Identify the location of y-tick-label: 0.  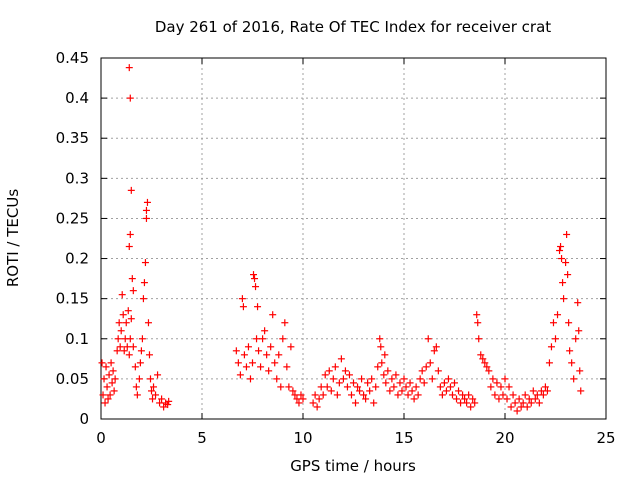
(84, 419).